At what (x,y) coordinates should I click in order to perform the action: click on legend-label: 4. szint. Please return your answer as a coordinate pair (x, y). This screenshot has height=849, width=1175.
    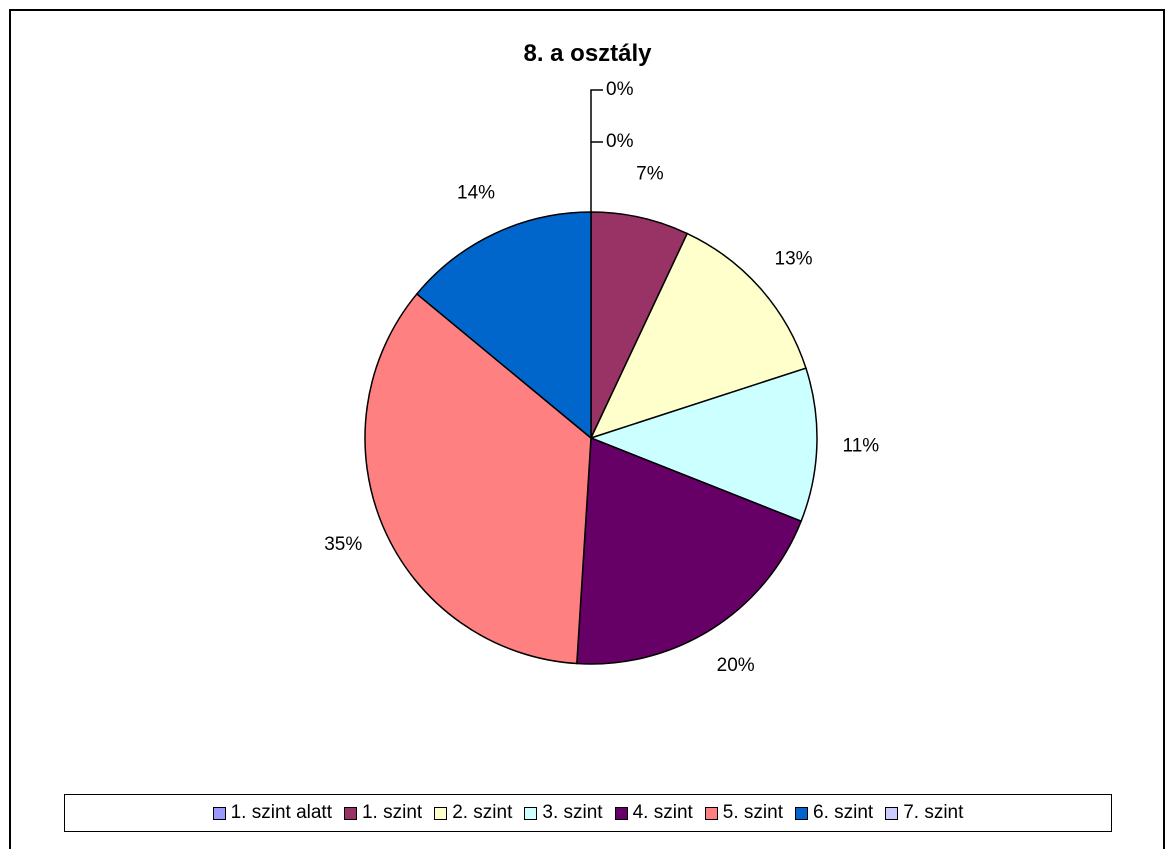
    Looking at the image, I should click on (662, 812).